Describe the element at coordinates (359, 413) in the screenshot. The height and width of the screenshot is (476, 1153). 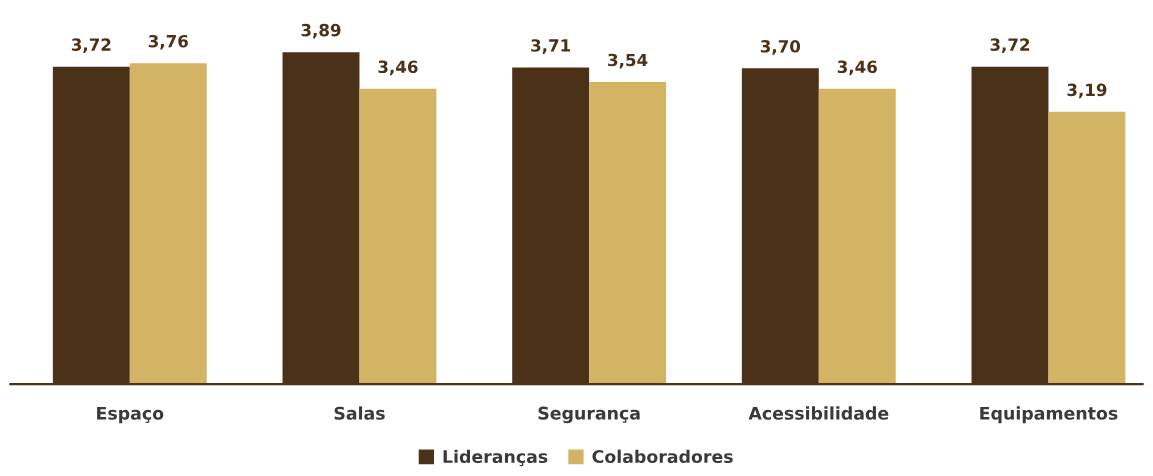
I see `x-tick-label: Salas` at that location.